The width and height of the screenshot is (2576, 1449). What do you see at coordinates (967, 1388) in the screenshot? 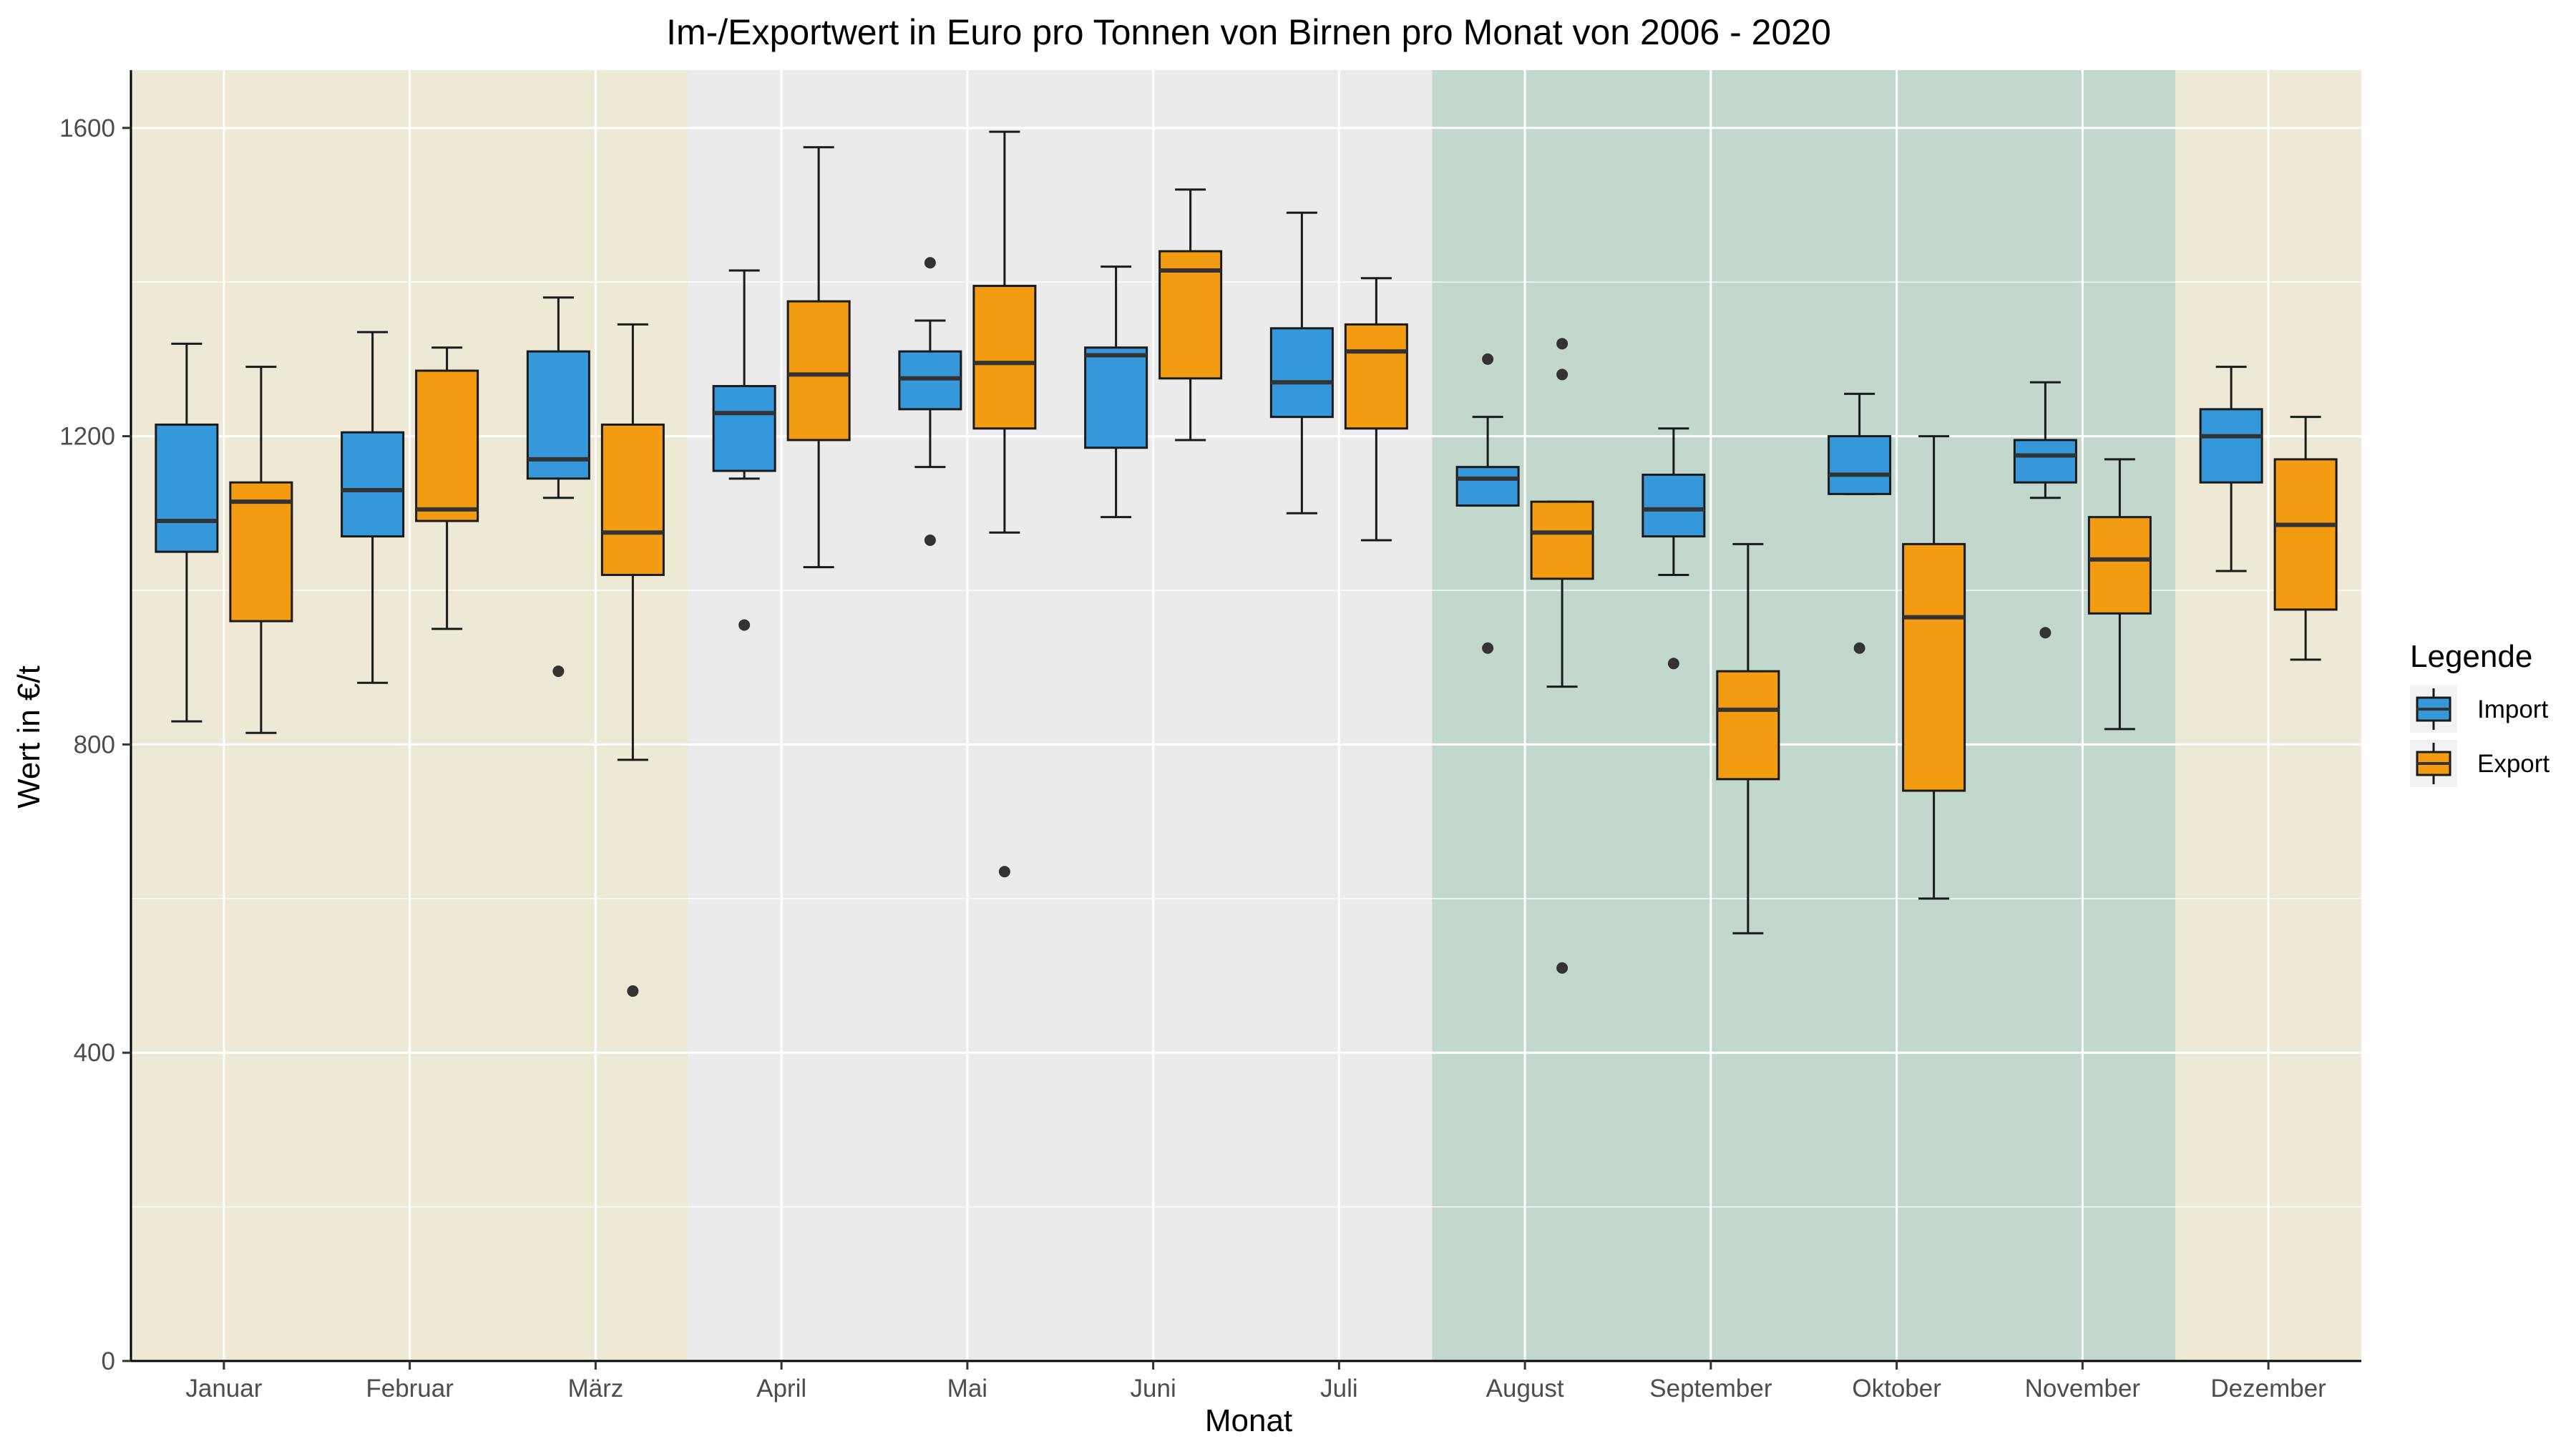
I see `x-tick-label: Mai` at bounding box center [967, 1388].